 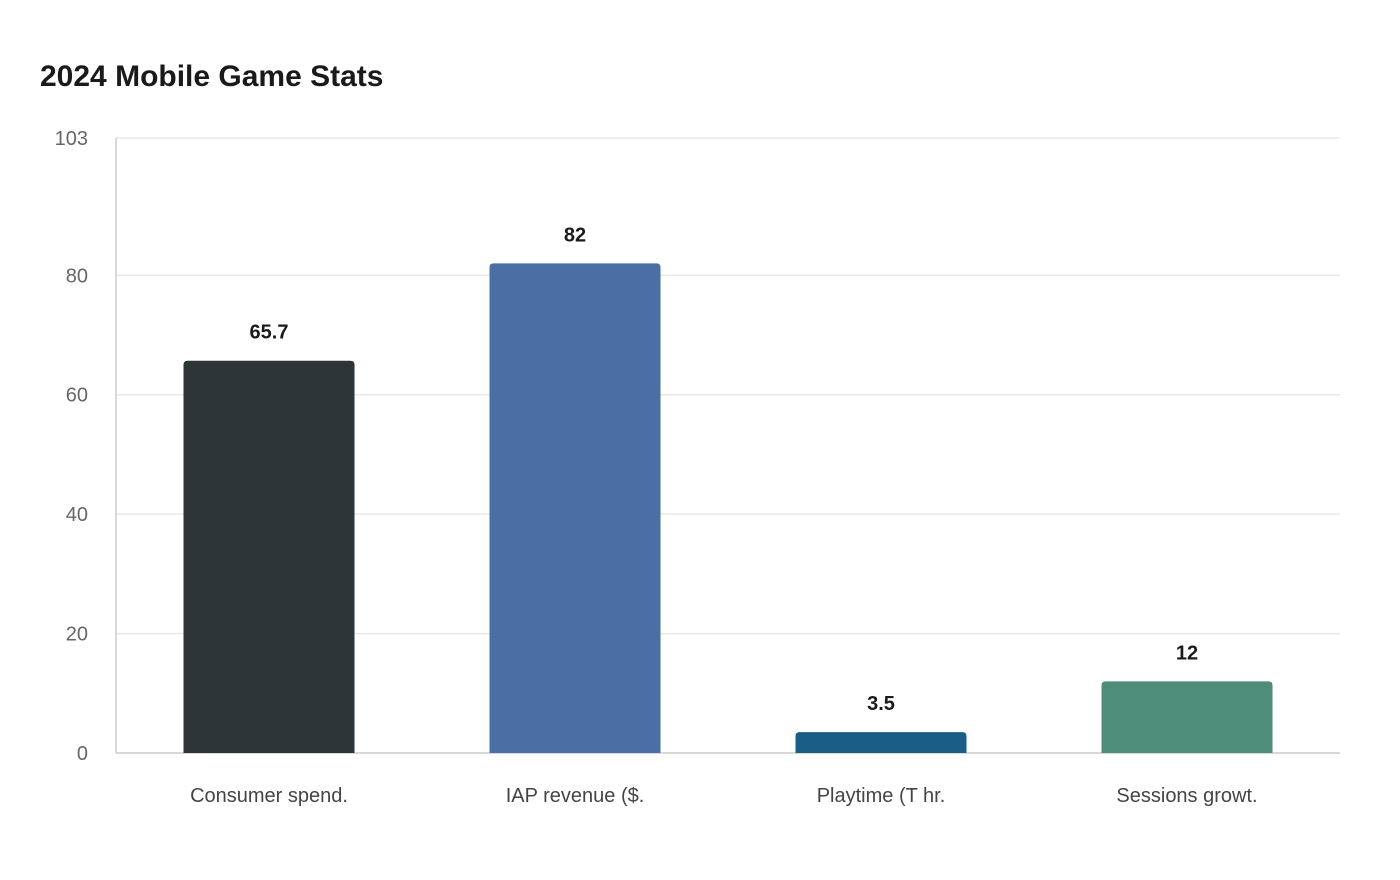 What do you see at coordinates (881, 704) in the screenshot?
I see `value-label: 3.5` at bounding box center [881, 704].